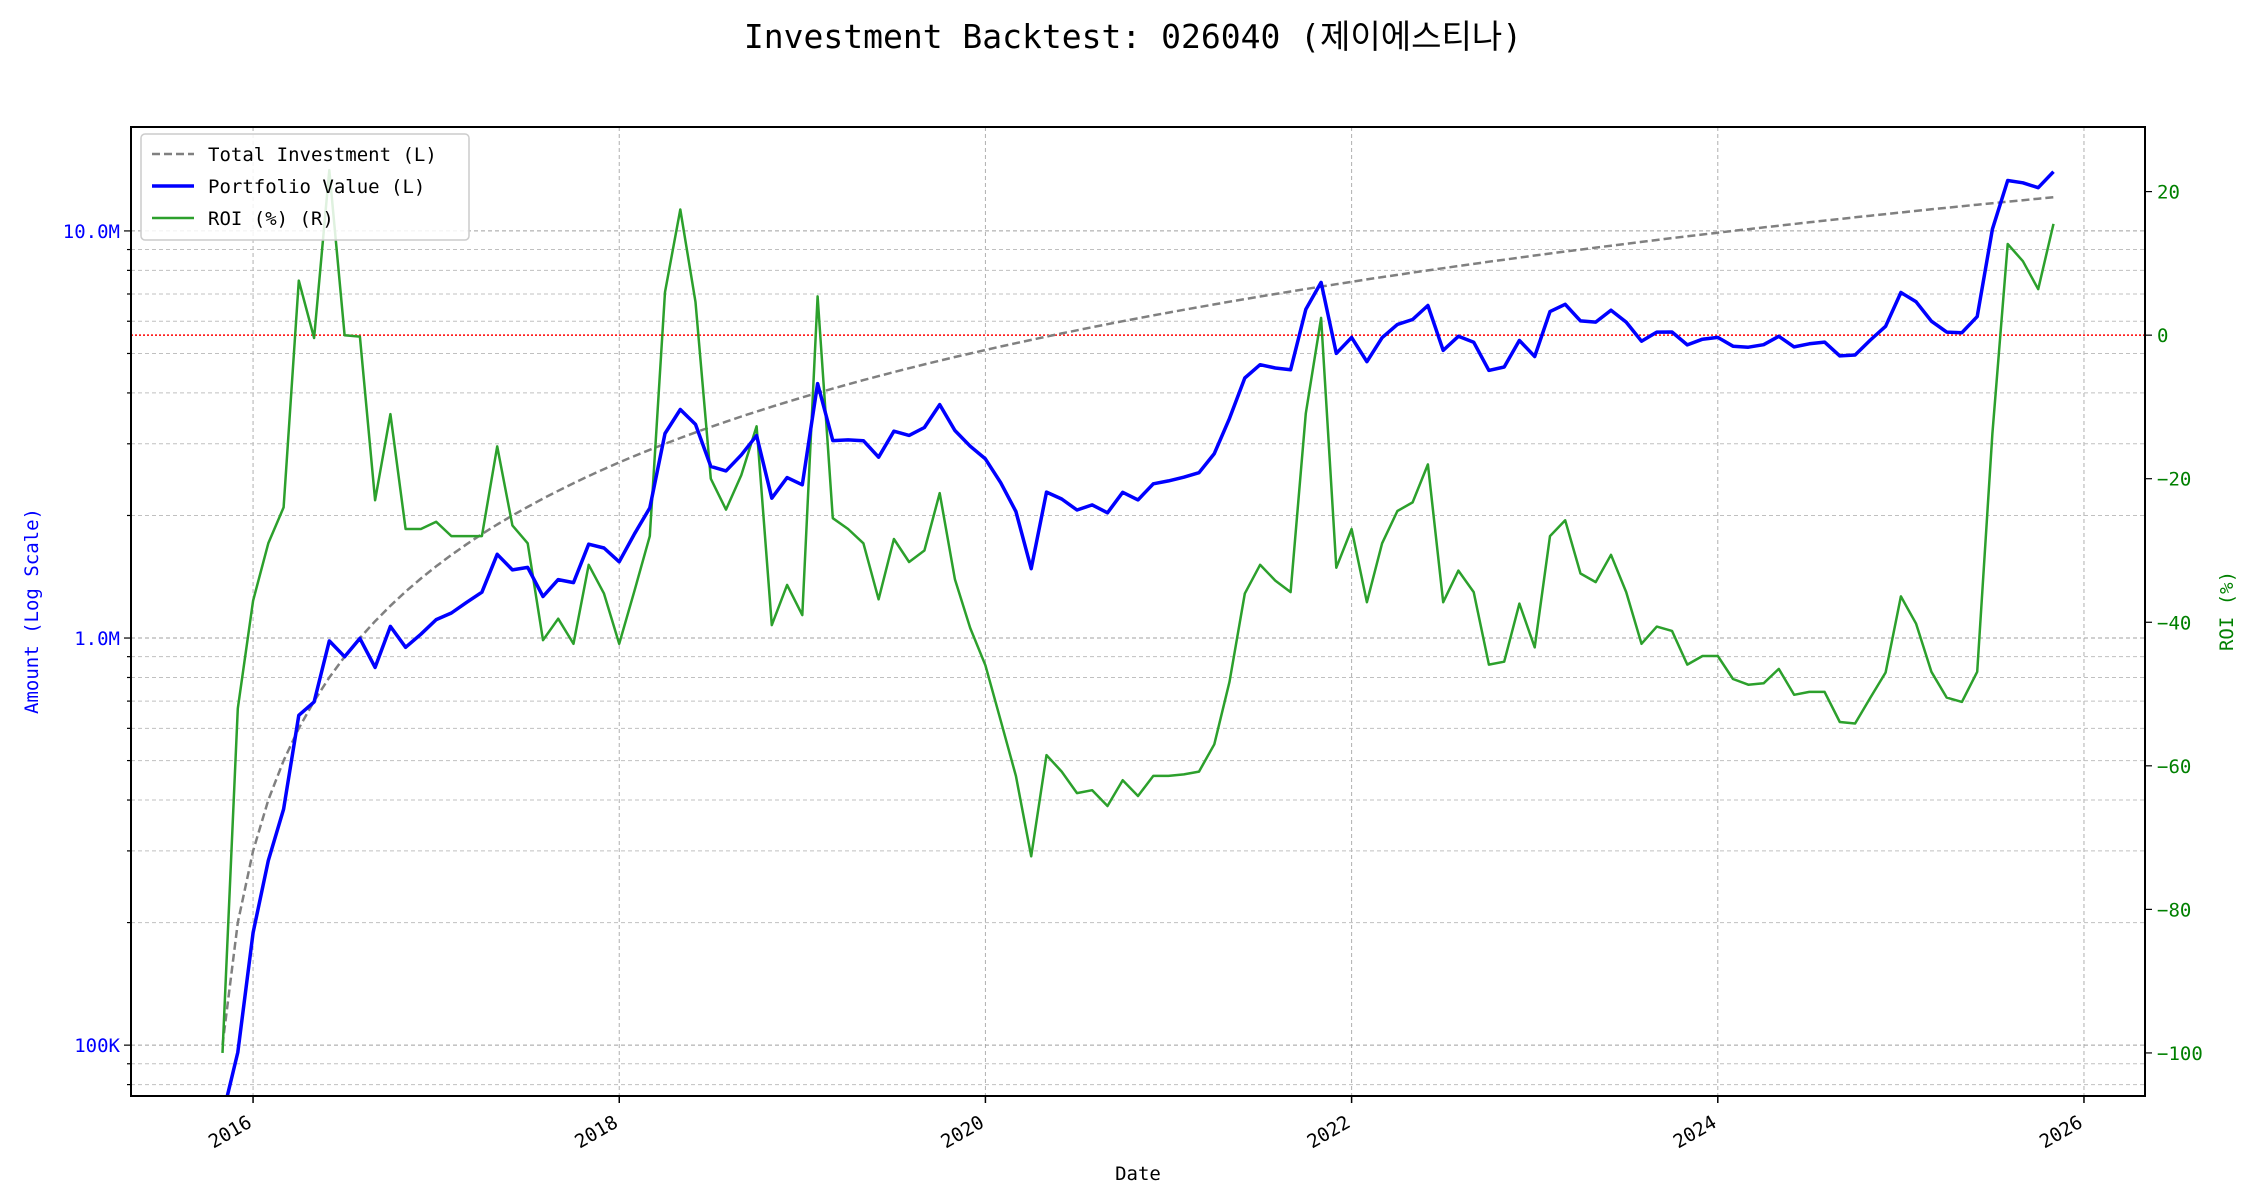 Image resolution: width=2250 pixels, height=1200 pixels. What do you see at coordinates (230, 1132) in the screenshot?
I see `x-tick-label: 2016` at bounding box center [230, 1132].